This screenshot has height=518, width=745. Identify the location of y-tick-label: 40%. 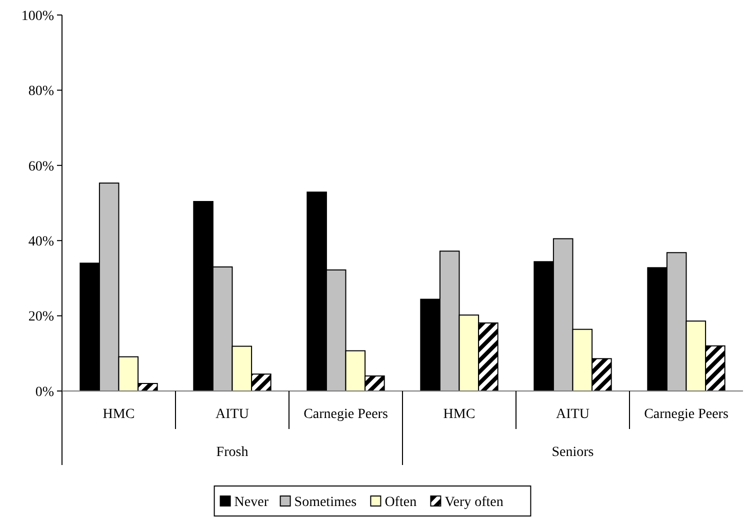
(41, 242).